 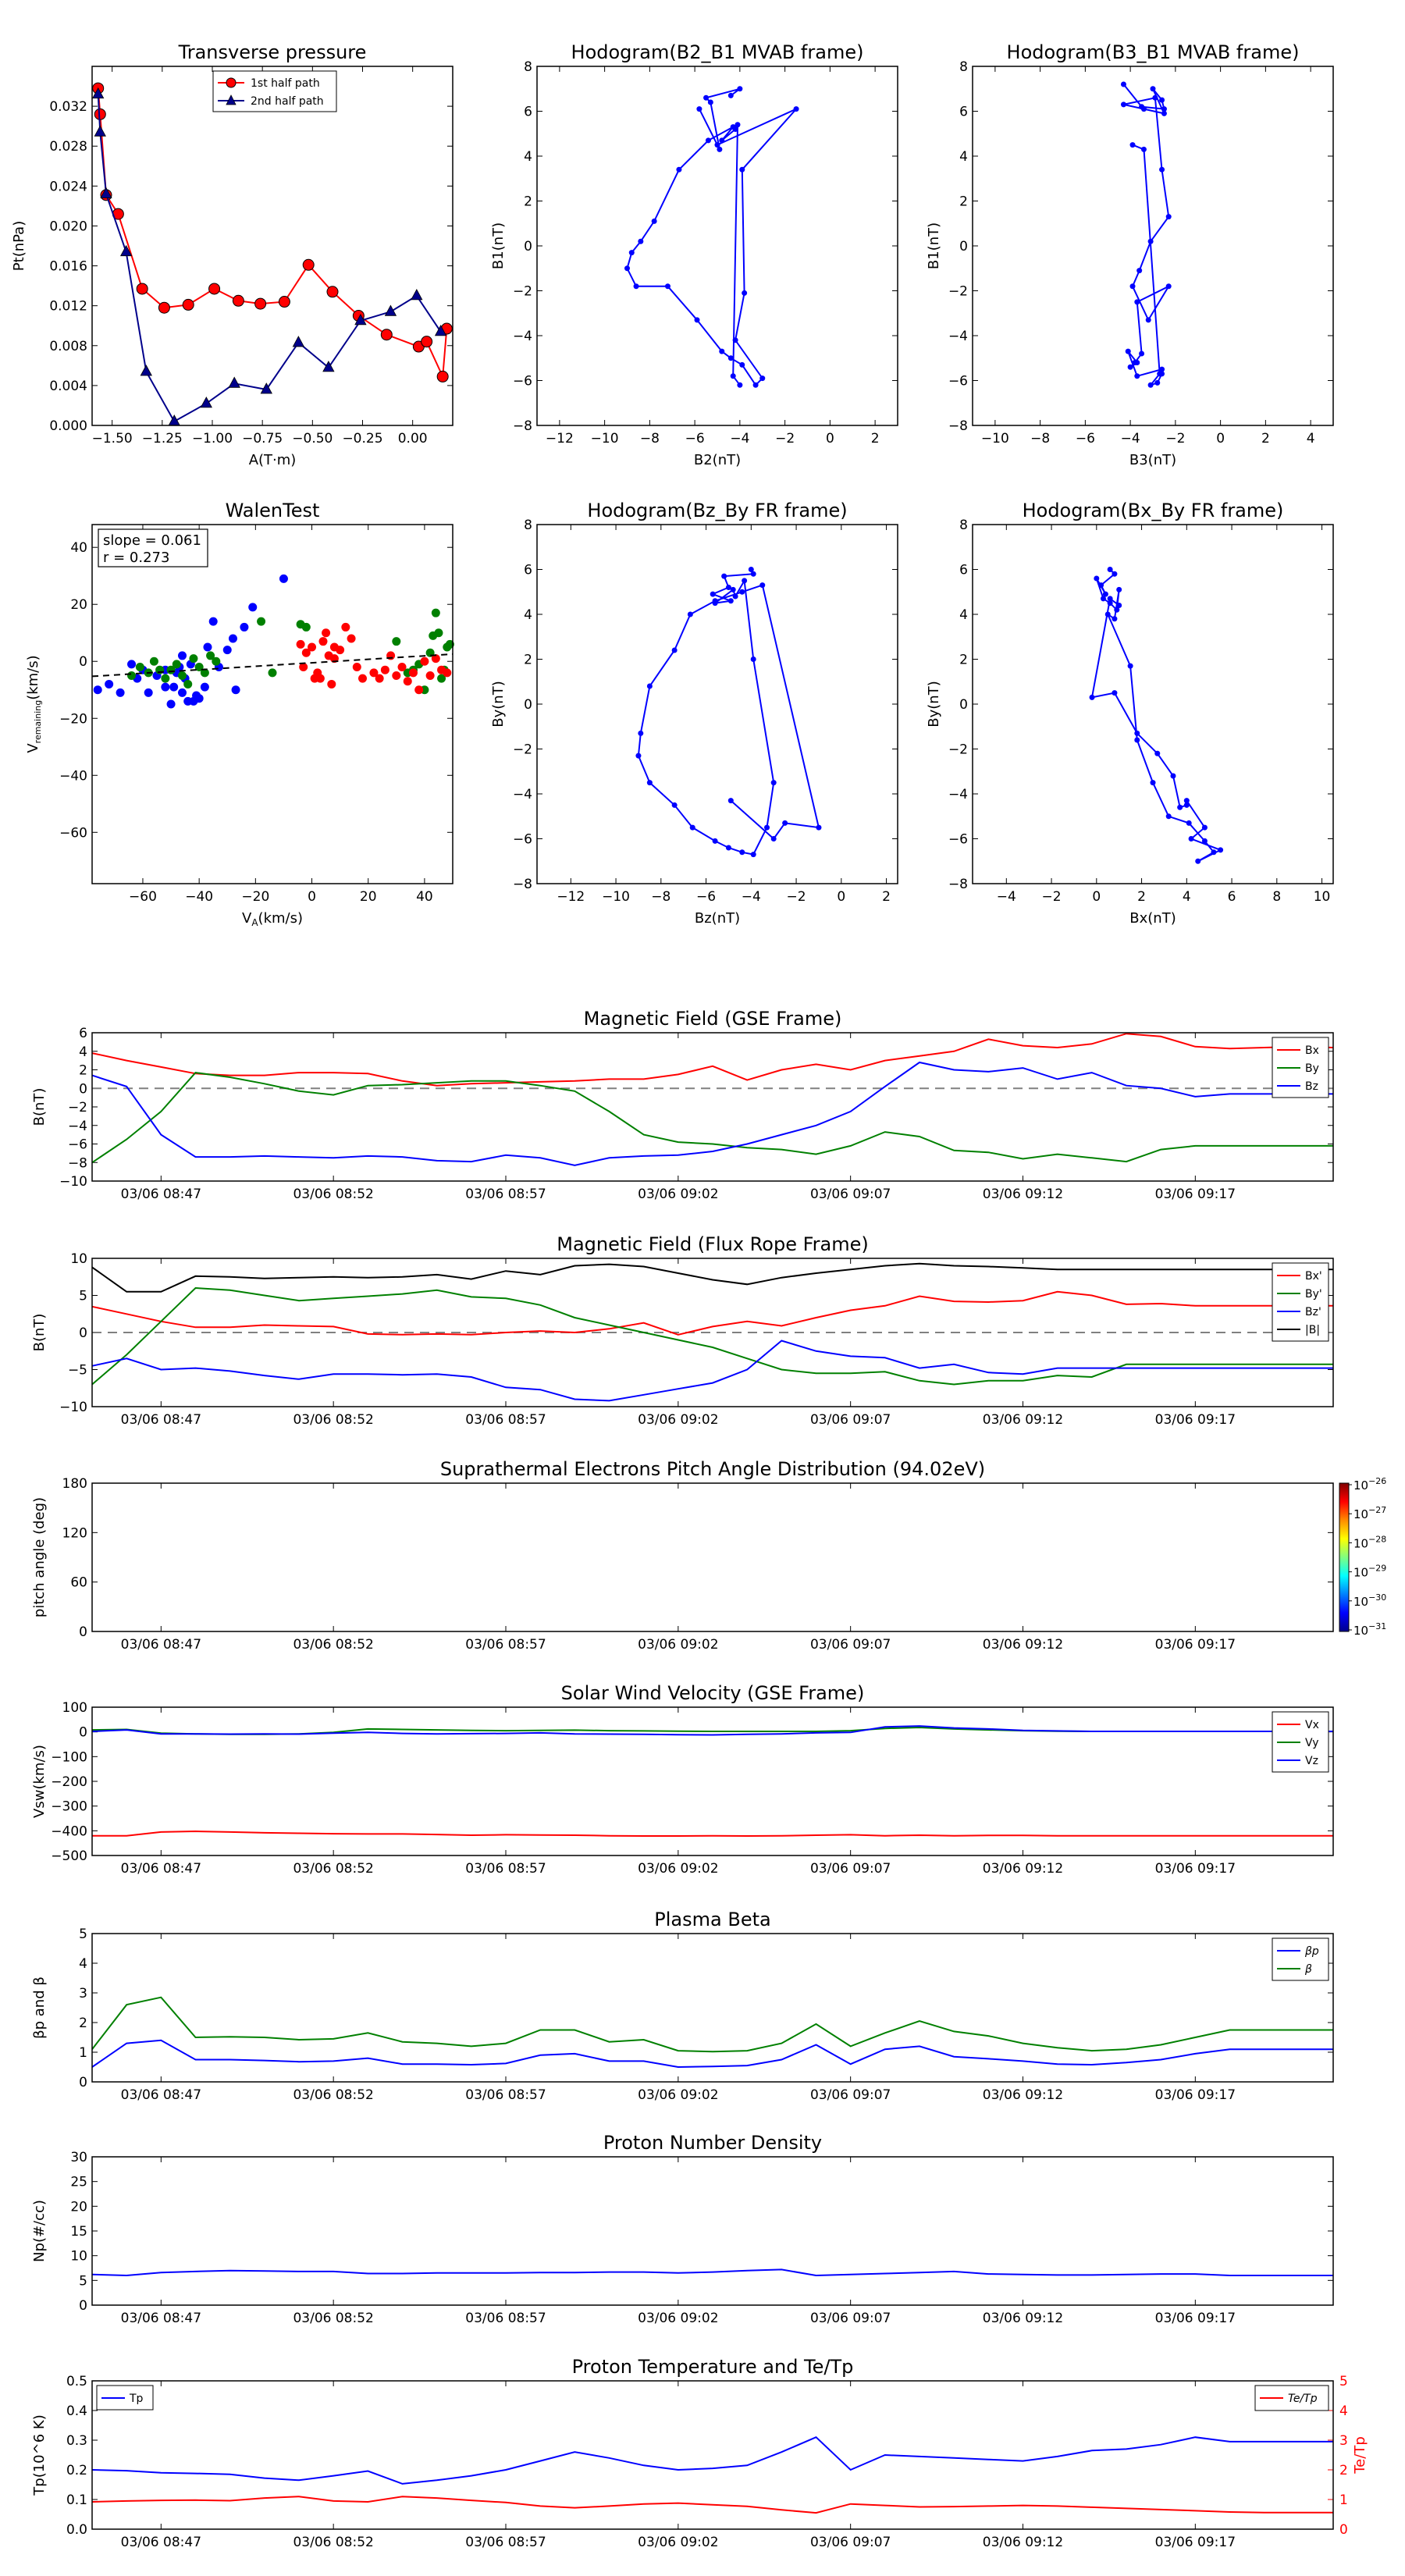 I want to click on y-tick-label: −400, so click(x=69, y=1831).